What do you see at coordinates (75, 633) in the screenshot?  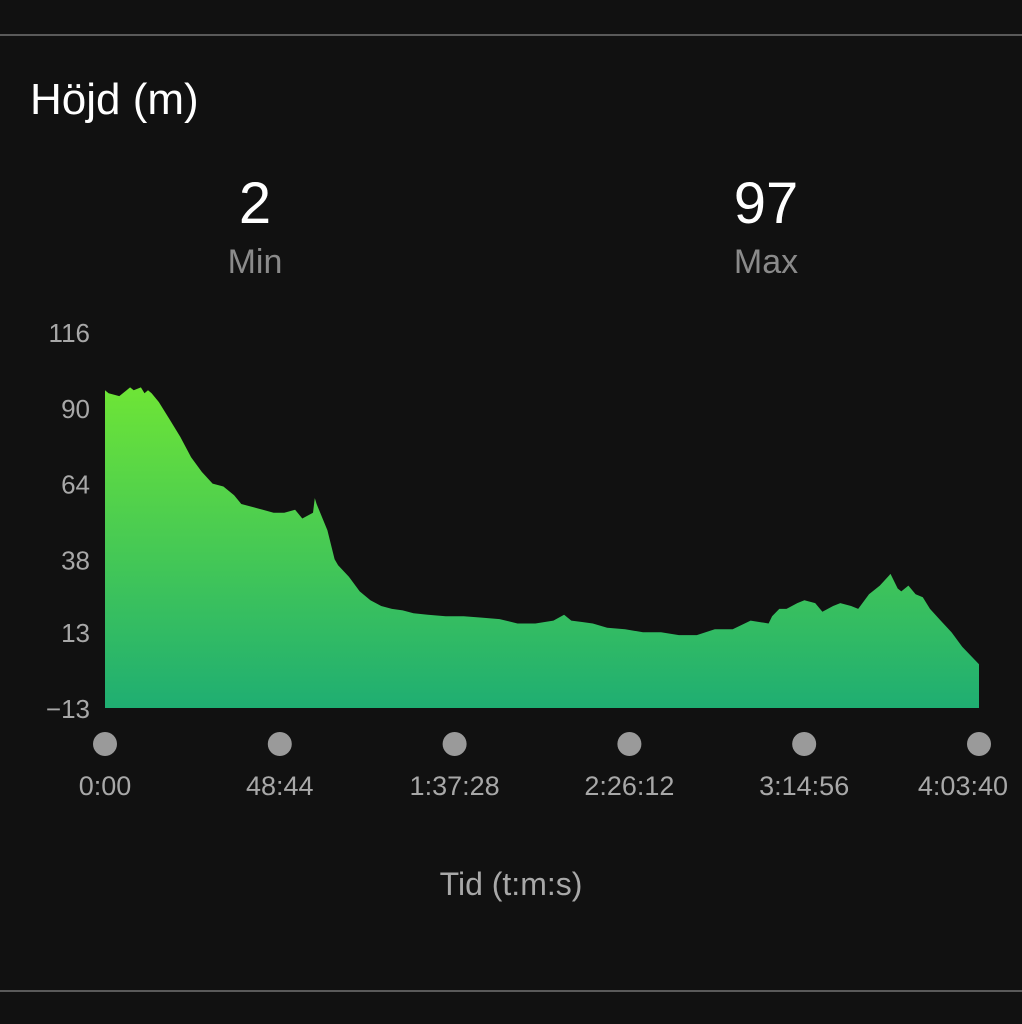 I see `y-tick-label: 13` at bounding box center [75, 633].